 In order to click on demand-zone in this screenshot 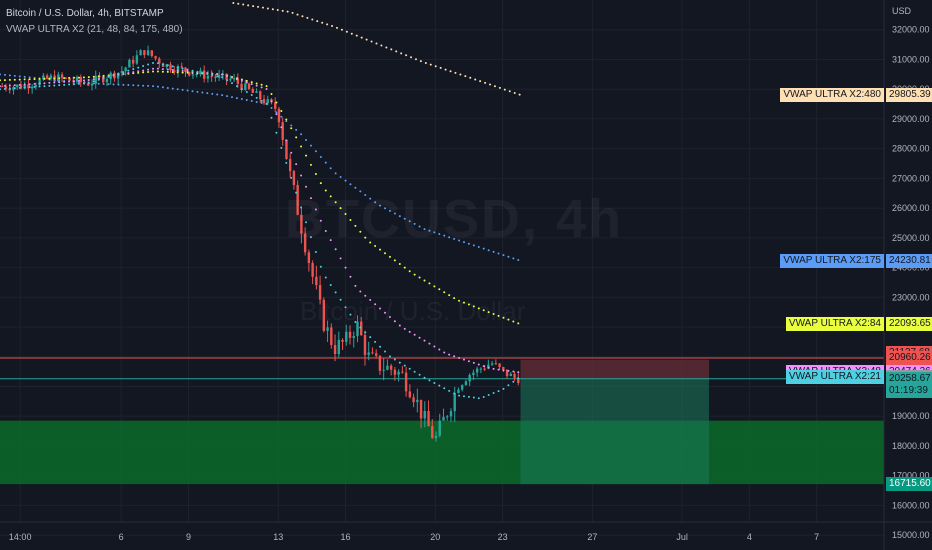, I will do `click(442, 452)`.